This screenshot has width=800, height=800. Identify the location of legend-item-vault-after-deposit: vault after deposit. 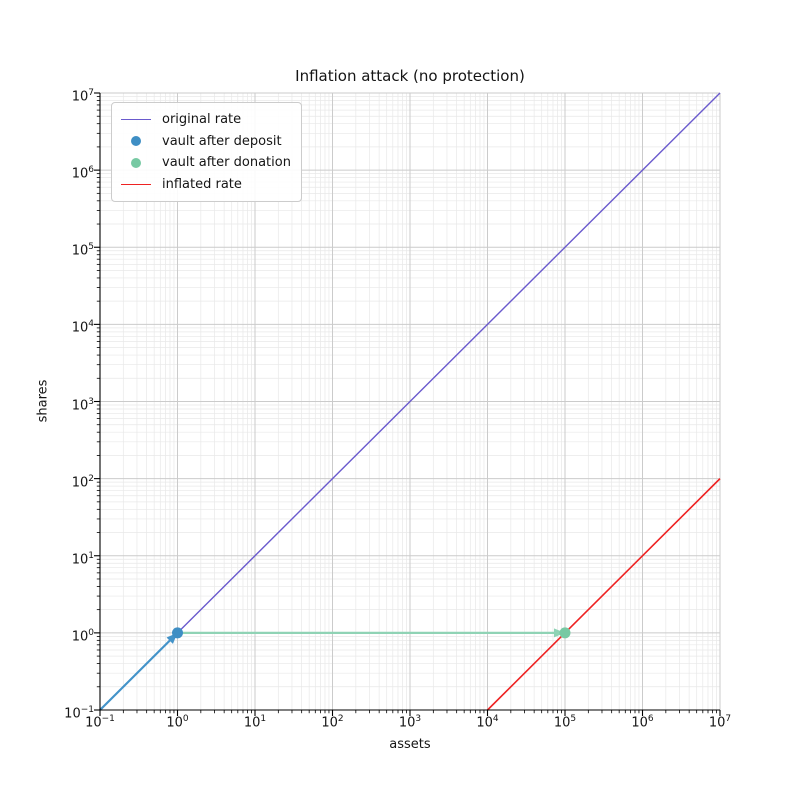
(205, 142).